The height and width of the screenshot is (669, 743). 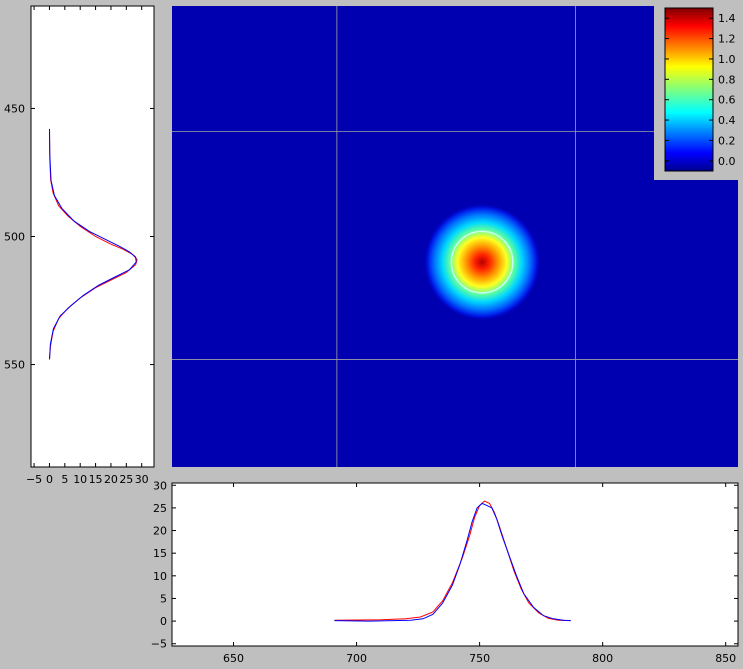 I want to click on colorbar-tick-label: 0.4, so click(x=727, y=120).